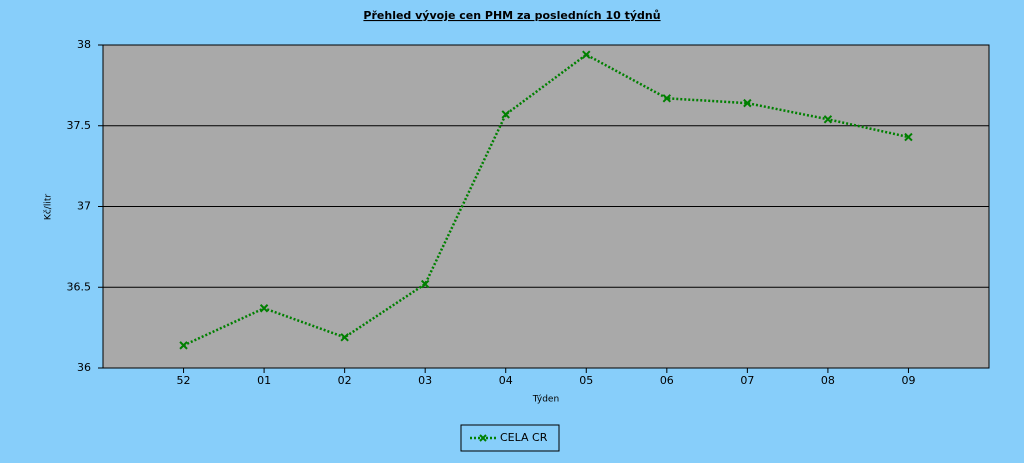 The image size is (1024, 463). I want to click on x-tick-label: 06, so click(667, 380).